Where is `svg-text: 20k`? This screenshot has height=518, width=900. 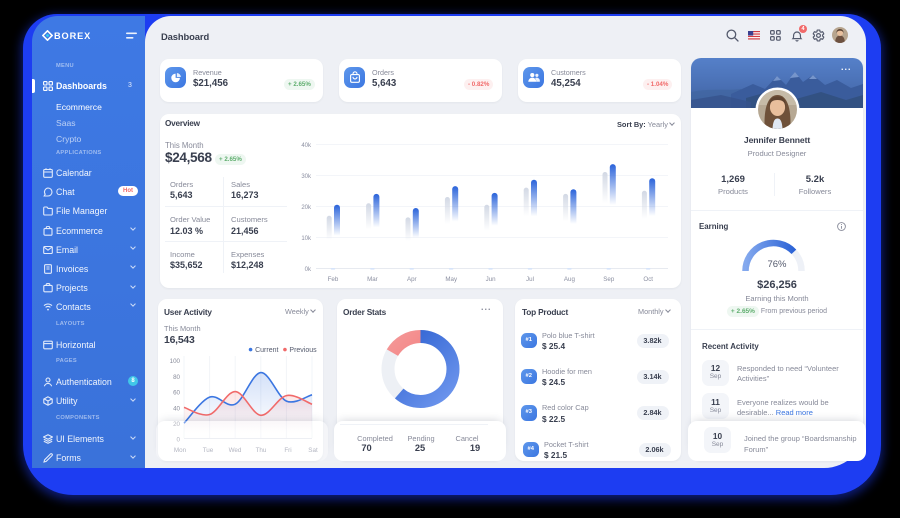 svg-text: 20k is located at coordinates (306, 208).